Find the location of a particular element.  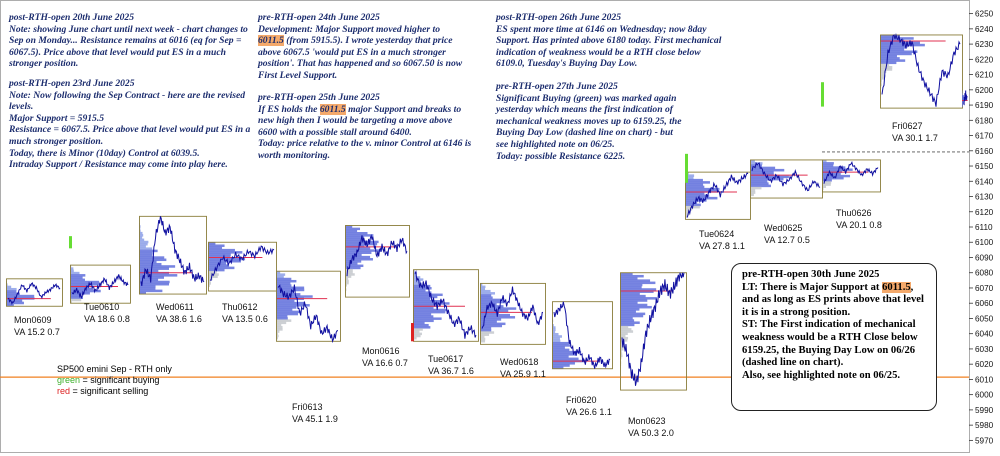

callout-title: pre-RTH-open 30th June 2025 is located at coordinates (811, 274).